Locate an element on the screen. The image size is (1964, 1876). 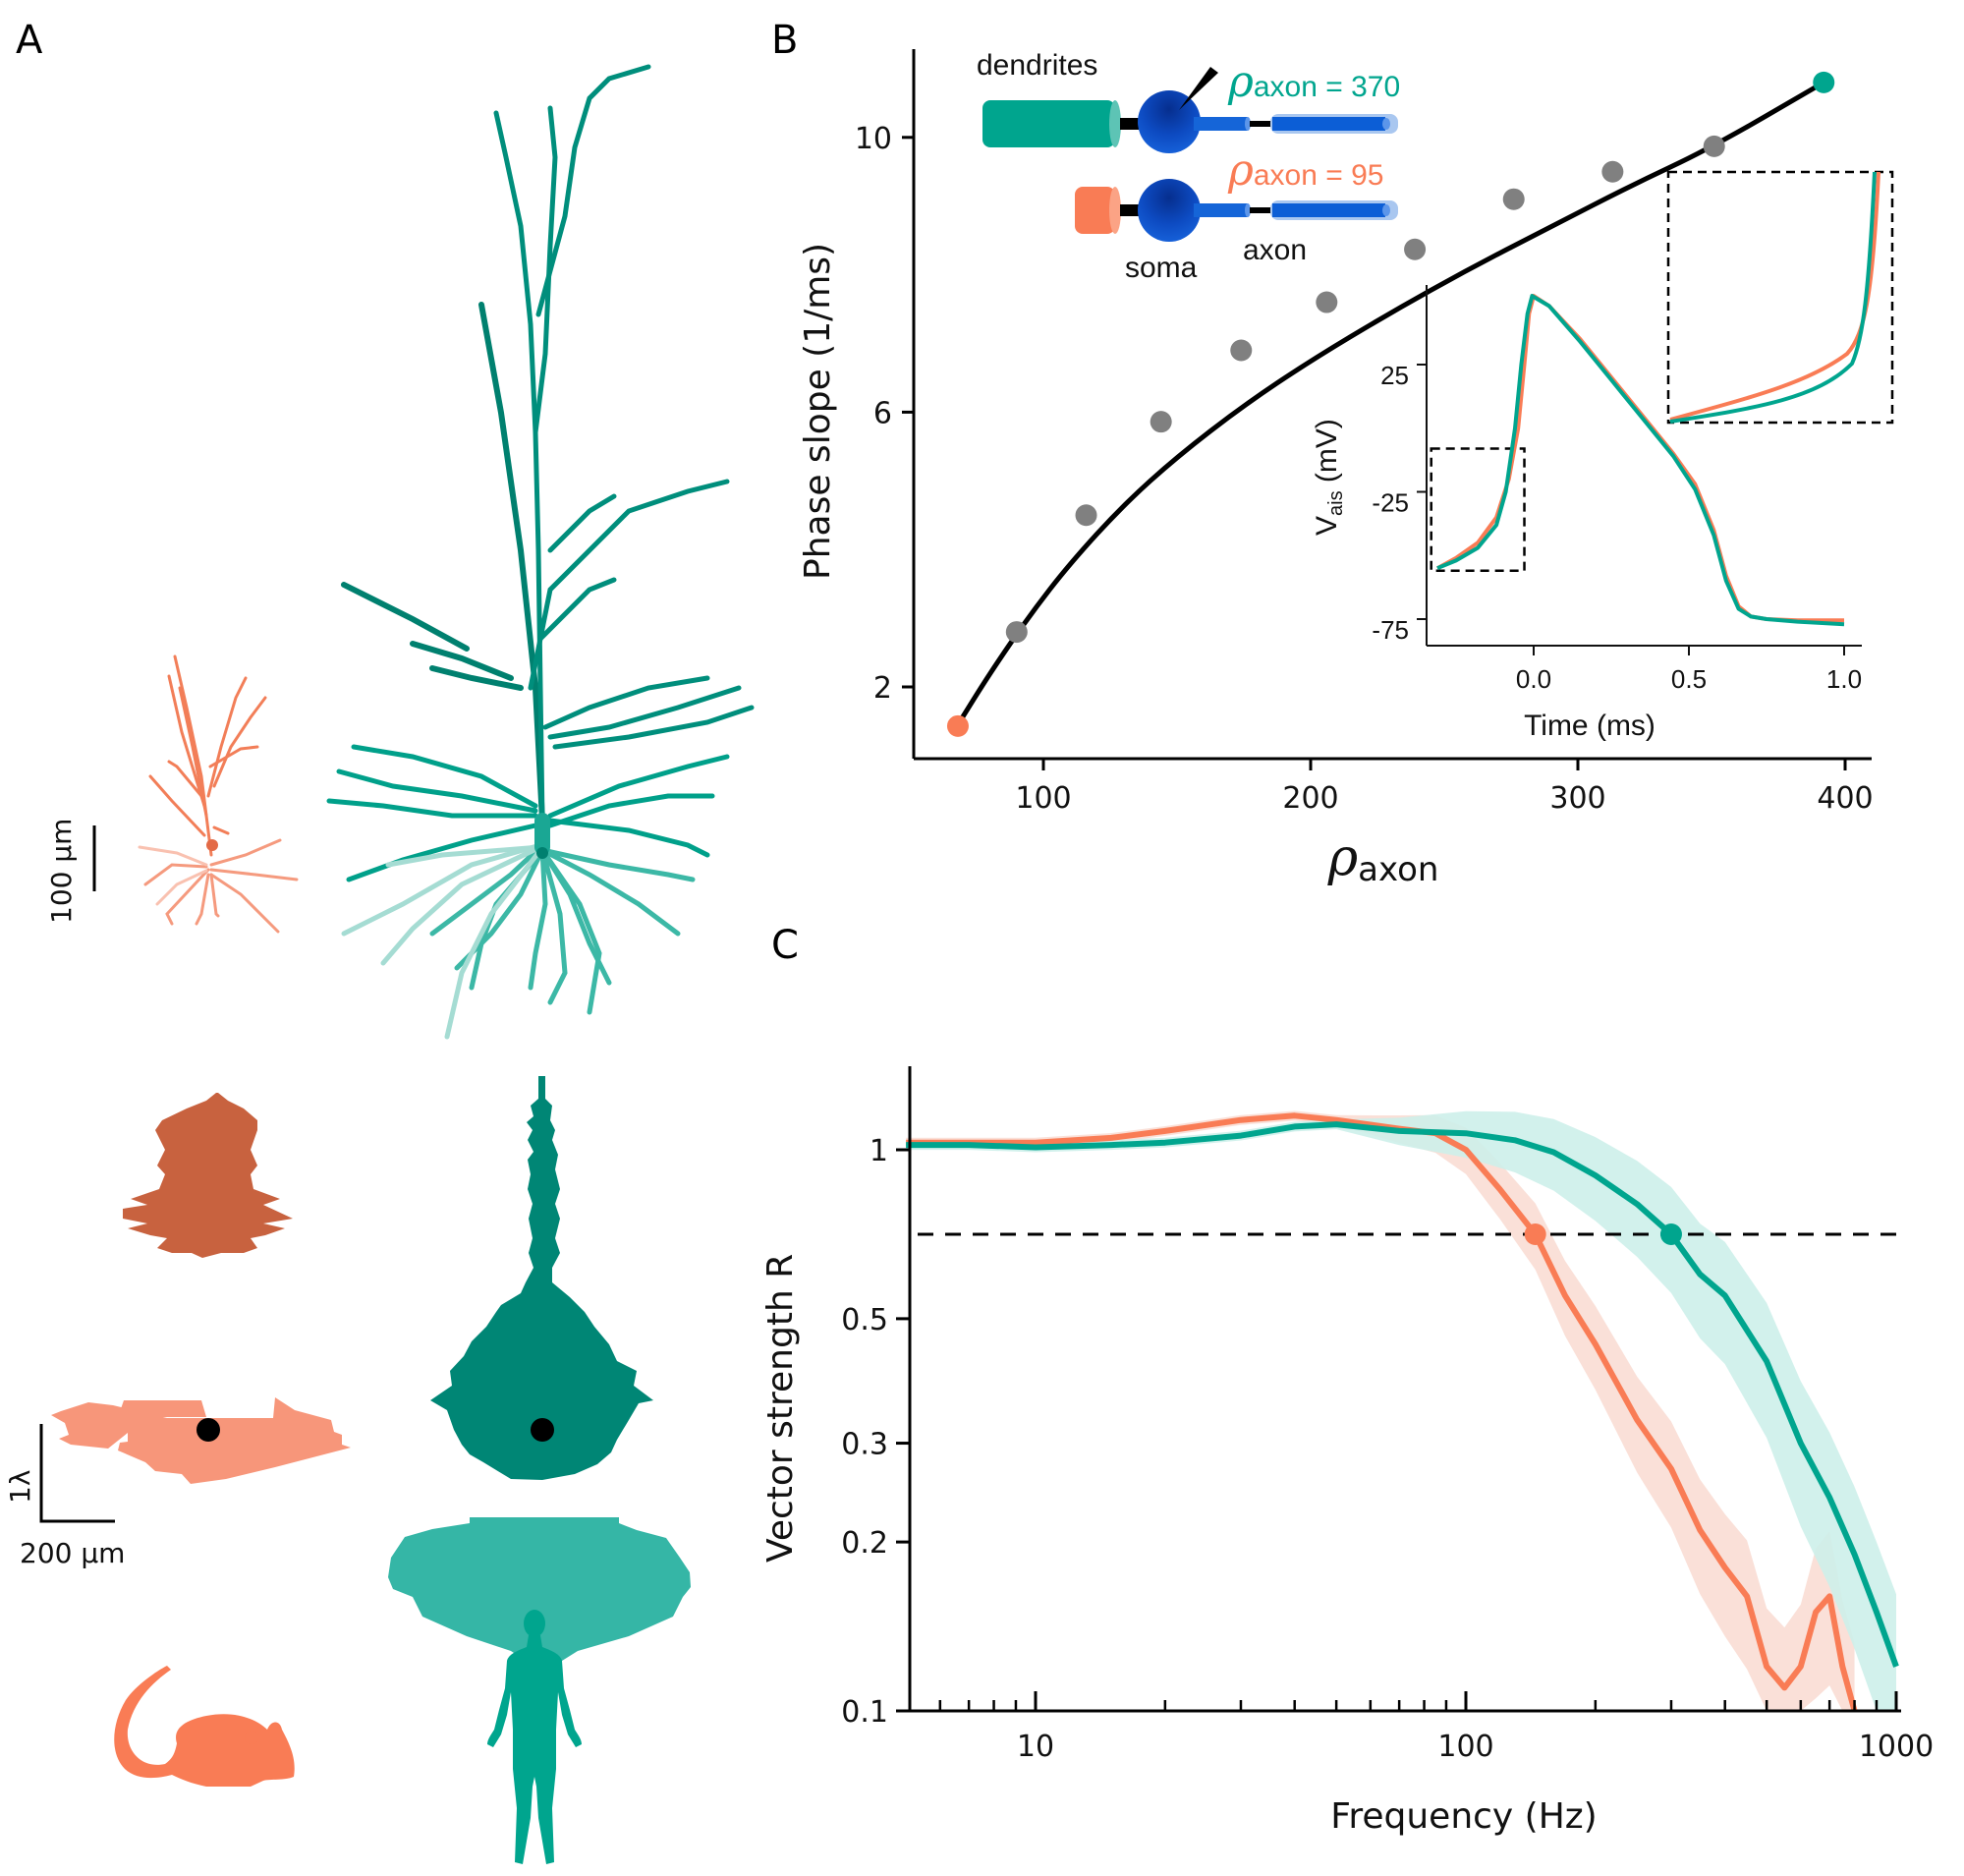
soma-human is located at coordinates (1170, 121).